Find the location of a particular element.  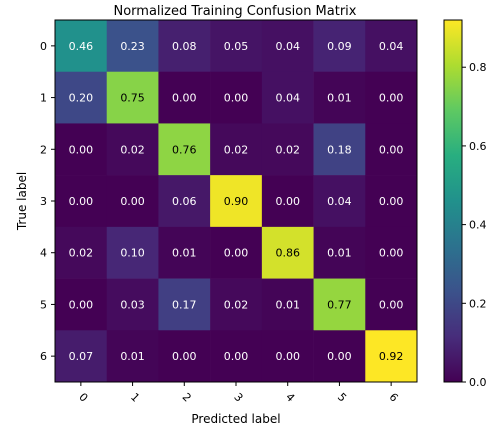

cell-value-label: 0.18 is located at coordinates (339, 149).